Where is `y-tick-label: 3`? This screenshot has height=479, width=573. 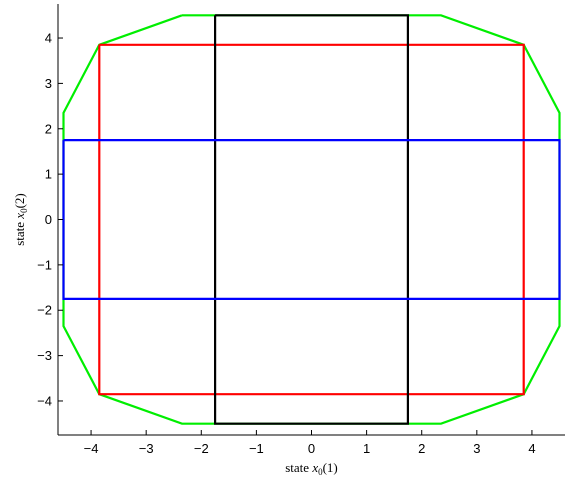
y-tick-label: 3 is located at coordinates (48, 83).